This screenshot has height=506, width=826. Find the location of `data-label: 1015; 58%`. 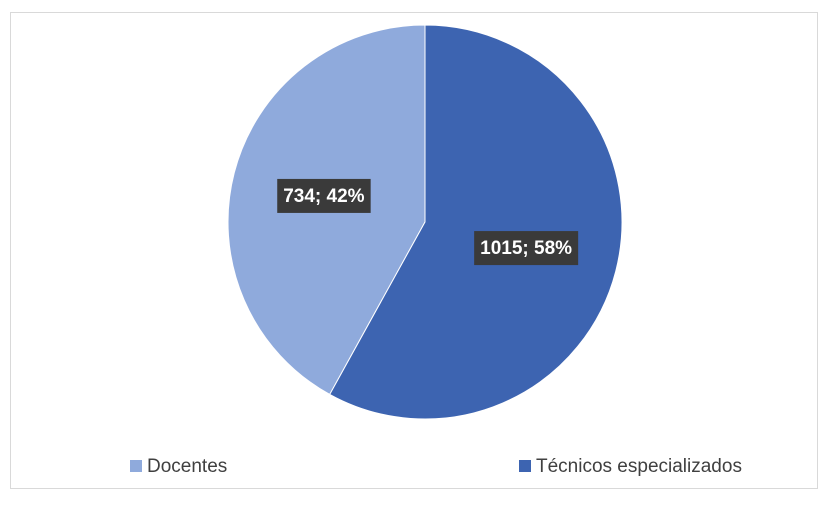

data-label: 1015; 58% is located at coordinates (526, 248).